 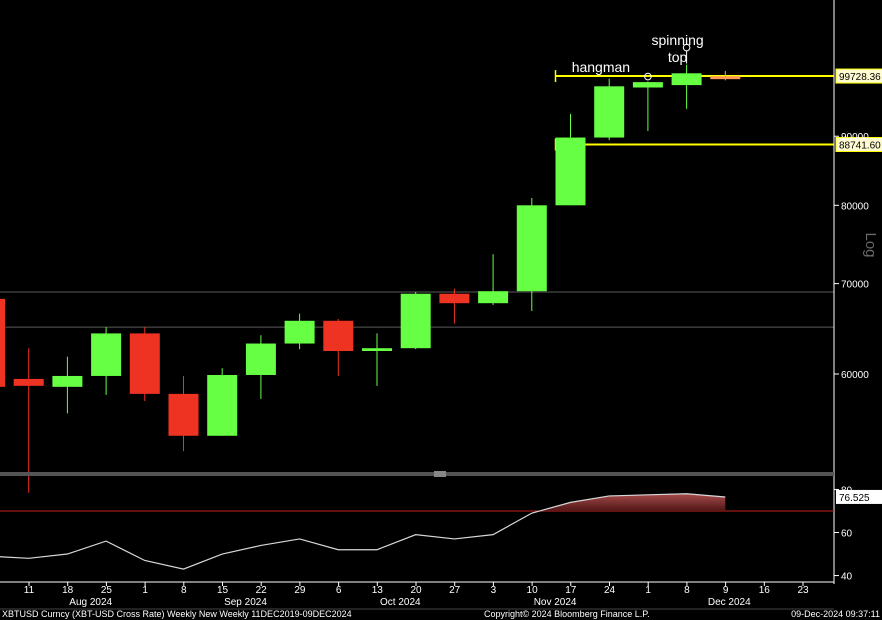 What do you see at coordinates (245, 602) in the screenshot?
I see `x-month-label: Sep 2024` at bounding box center [245, 602].